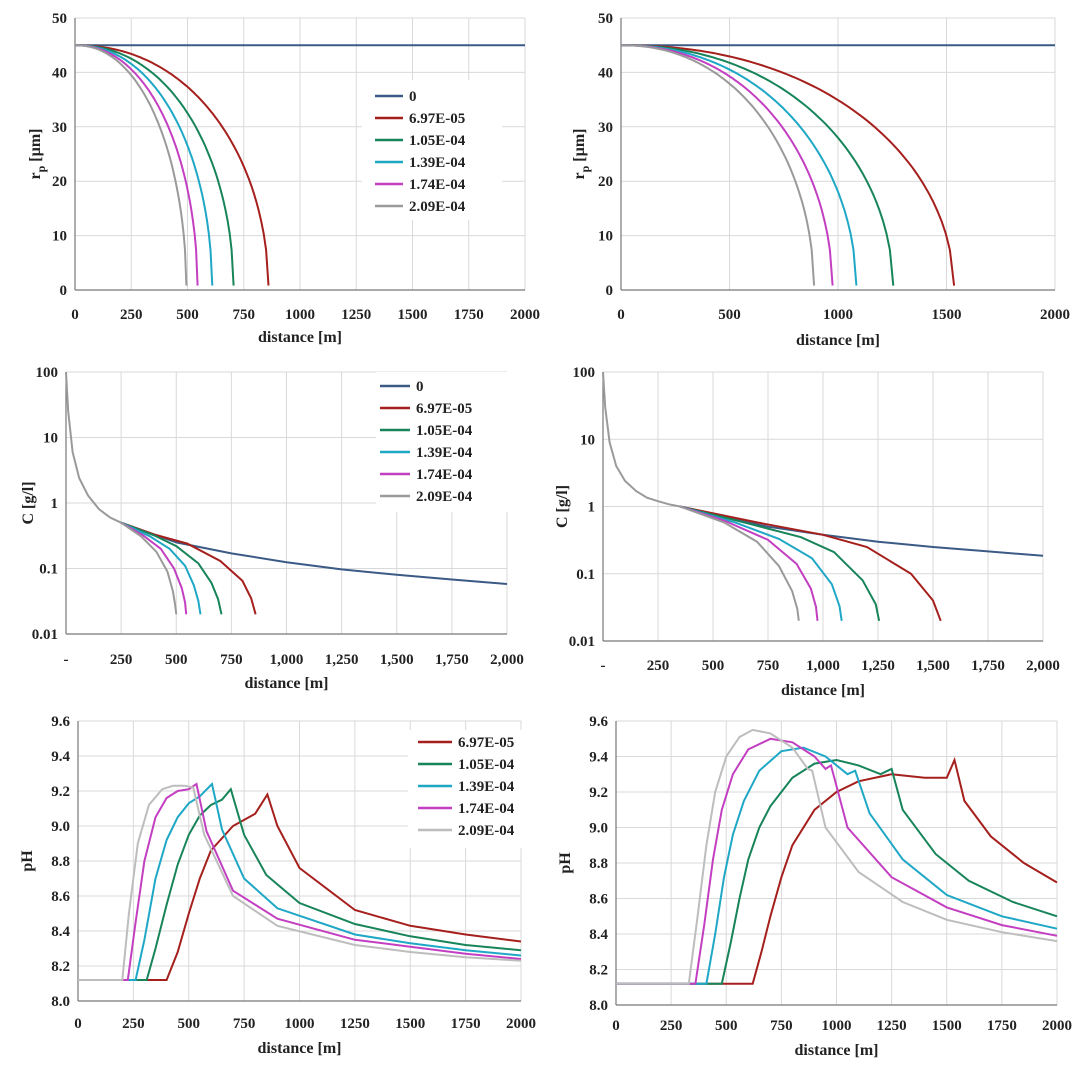 The image size is (1084, 1066). Describe the element at coordinates (60, 722) in the screenshot. I see `y-tick-label: 9.6` at that location.